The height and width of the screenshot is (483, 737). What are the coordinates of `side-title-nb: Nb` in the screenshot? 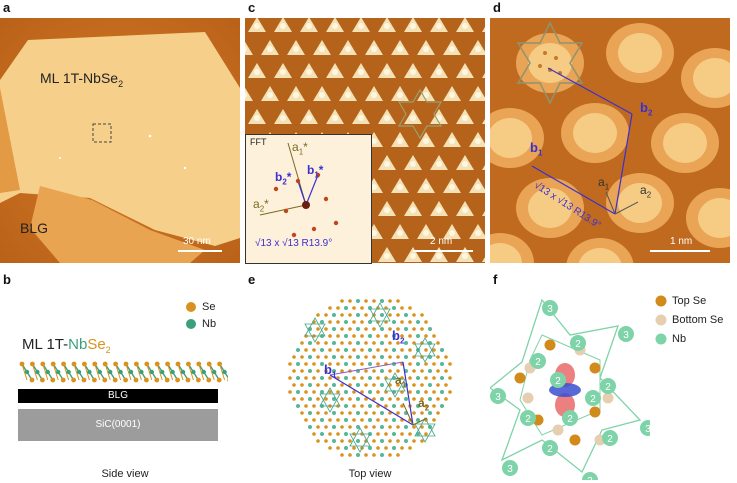 It's located at (78, 344).